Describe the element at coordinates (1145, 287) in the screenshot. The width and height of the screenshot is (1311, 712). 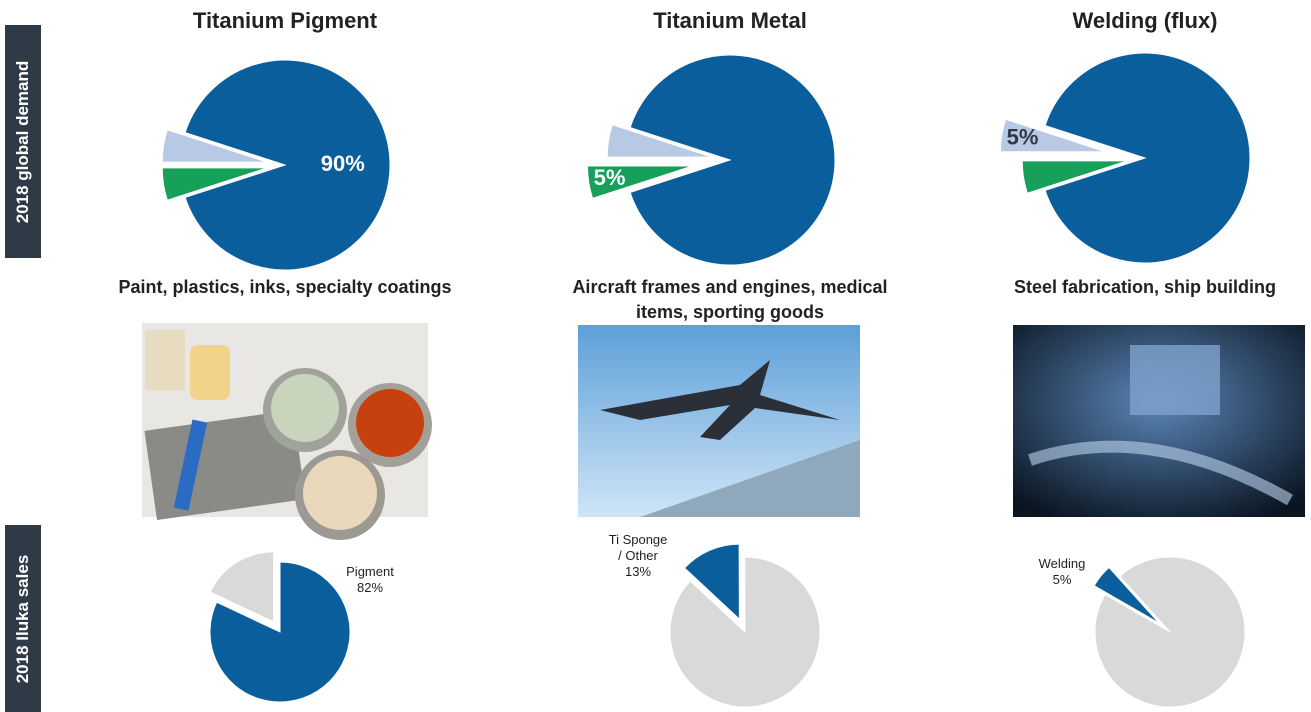
I see `caption: Steel fabrication, ship building` at that location.